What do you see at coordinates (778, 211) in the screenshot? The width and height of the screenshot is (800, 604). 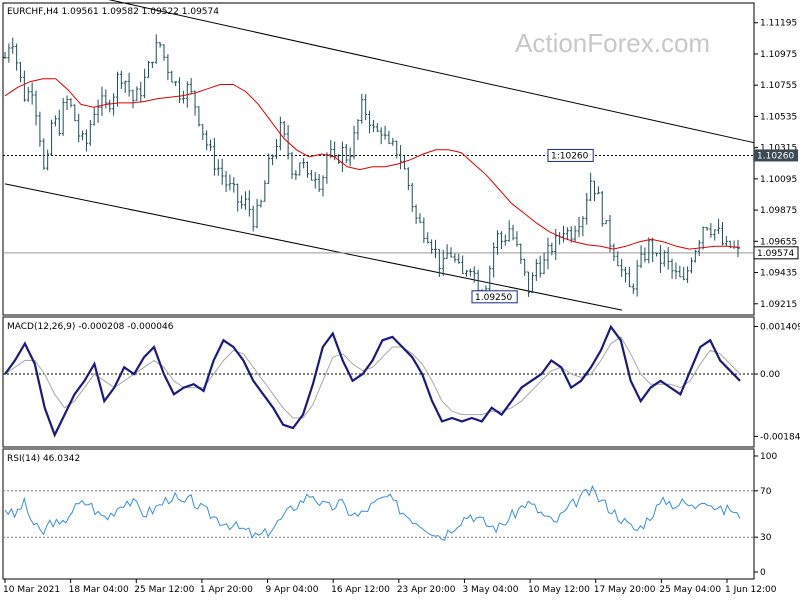 I see `price-tick-label: 1.09875` at bounding box center [778, 211].